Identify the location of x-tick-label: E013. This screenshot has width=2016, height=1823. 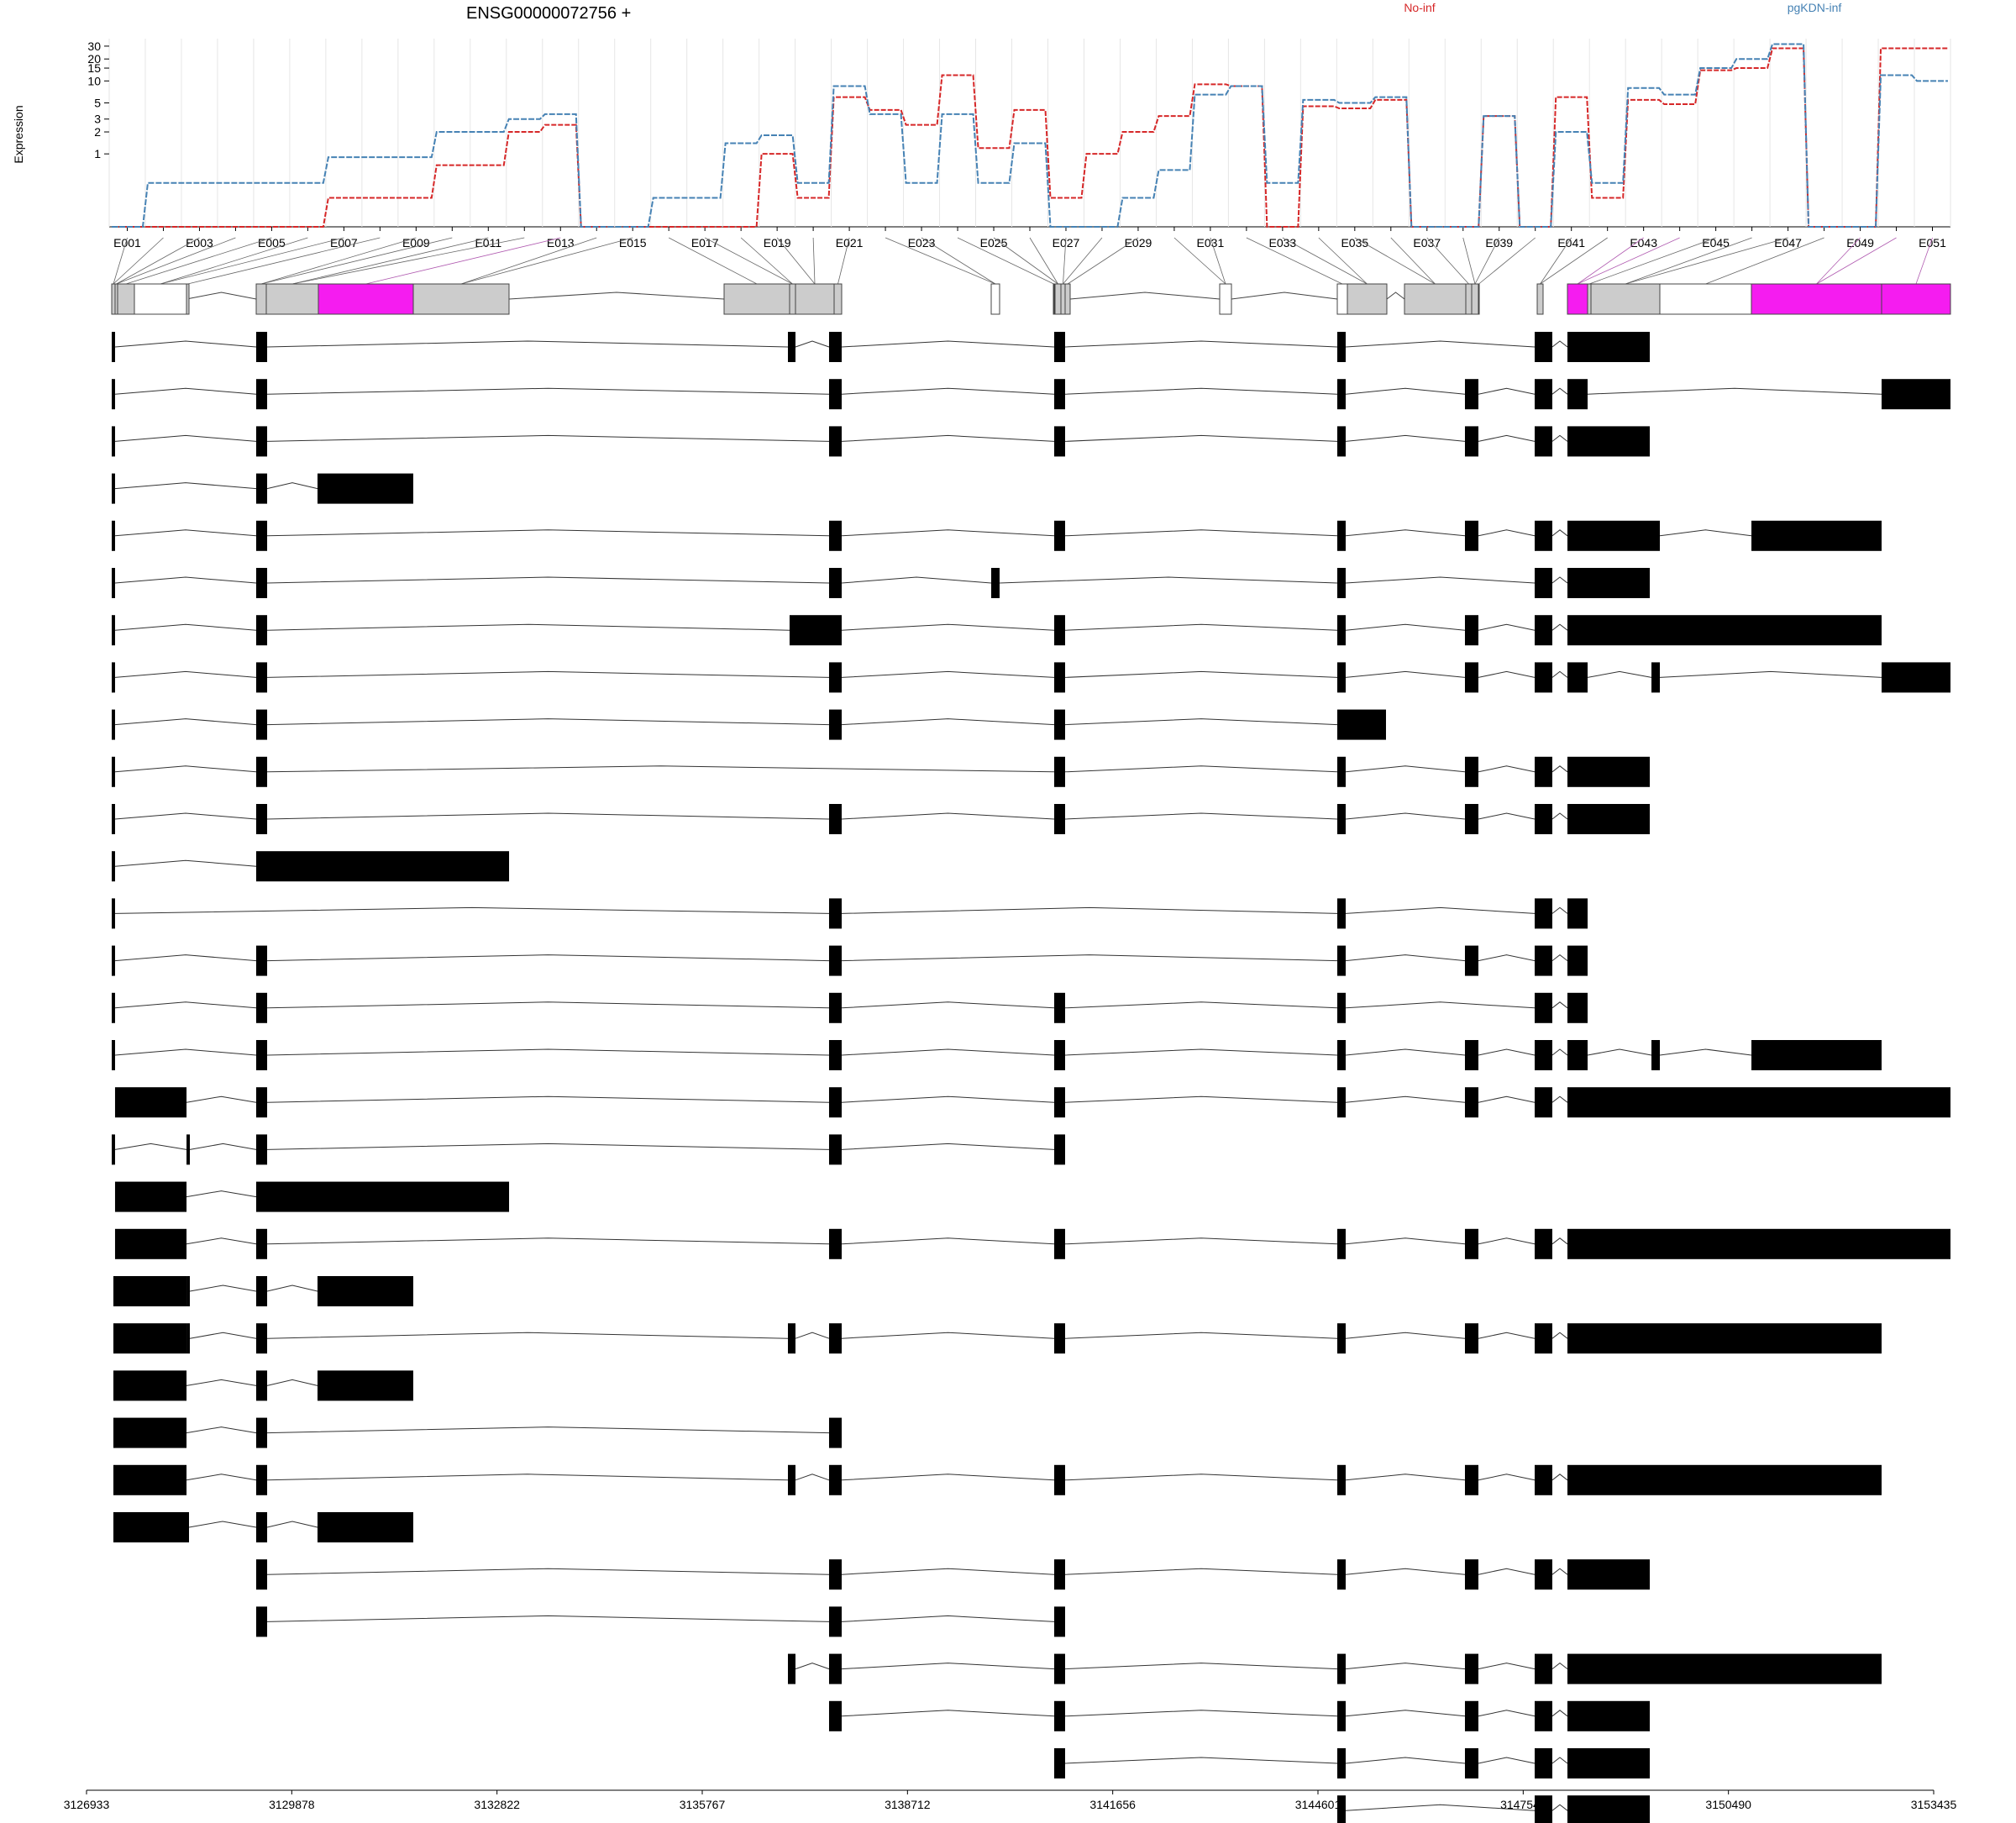
(561, 243).